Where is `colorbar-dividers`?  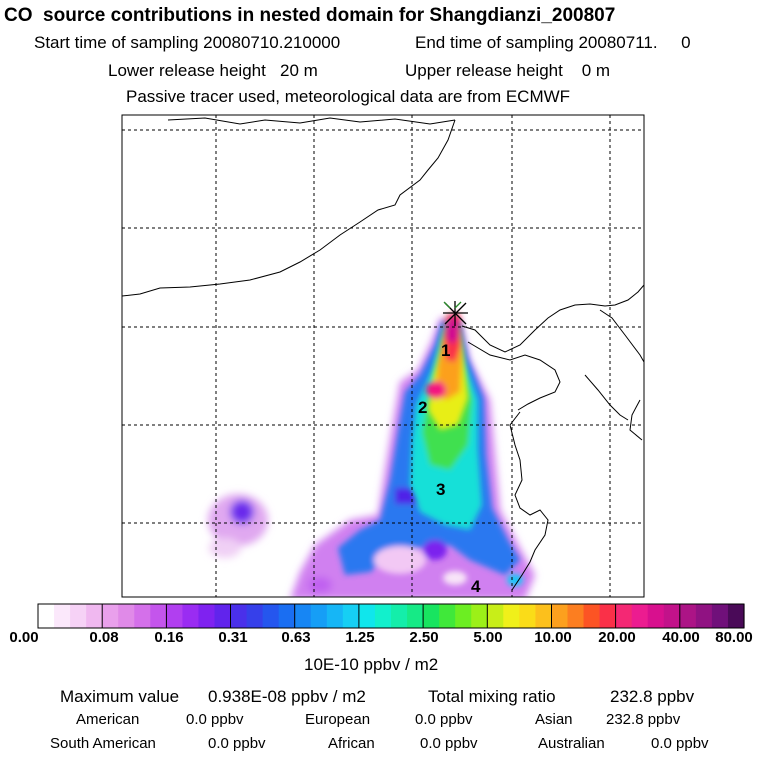
colorbar-dividers is located at coordinates (391, 616).